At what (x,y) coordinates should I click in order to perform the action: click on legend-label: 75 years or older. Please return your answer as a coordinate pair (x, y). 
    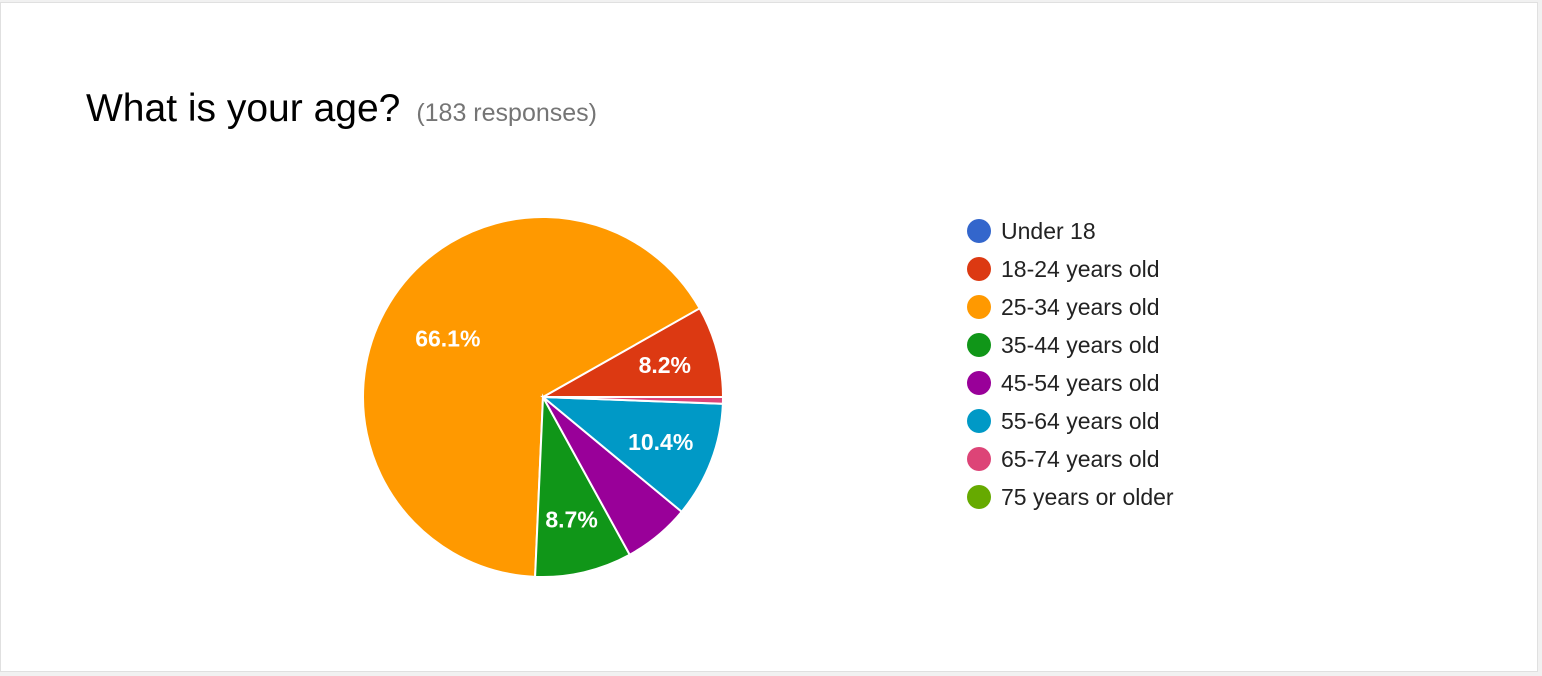
    Looking at the image, I should click on (1087, 496).